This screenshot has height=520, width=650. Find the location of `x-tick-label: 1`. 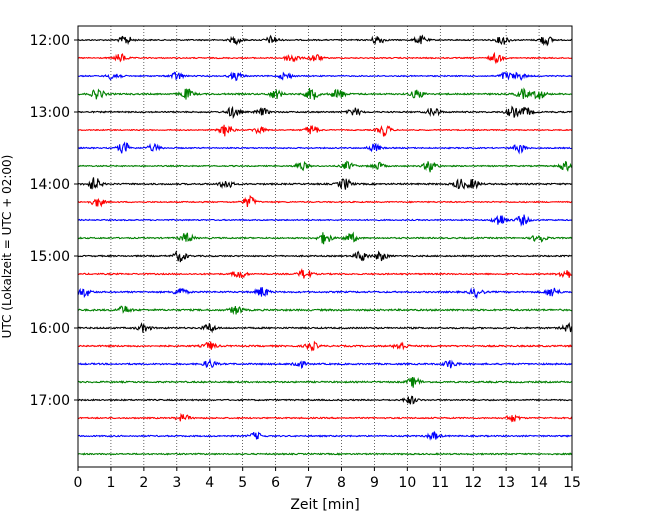

x-tick-label: 1 is located at coordinates (110, 483).